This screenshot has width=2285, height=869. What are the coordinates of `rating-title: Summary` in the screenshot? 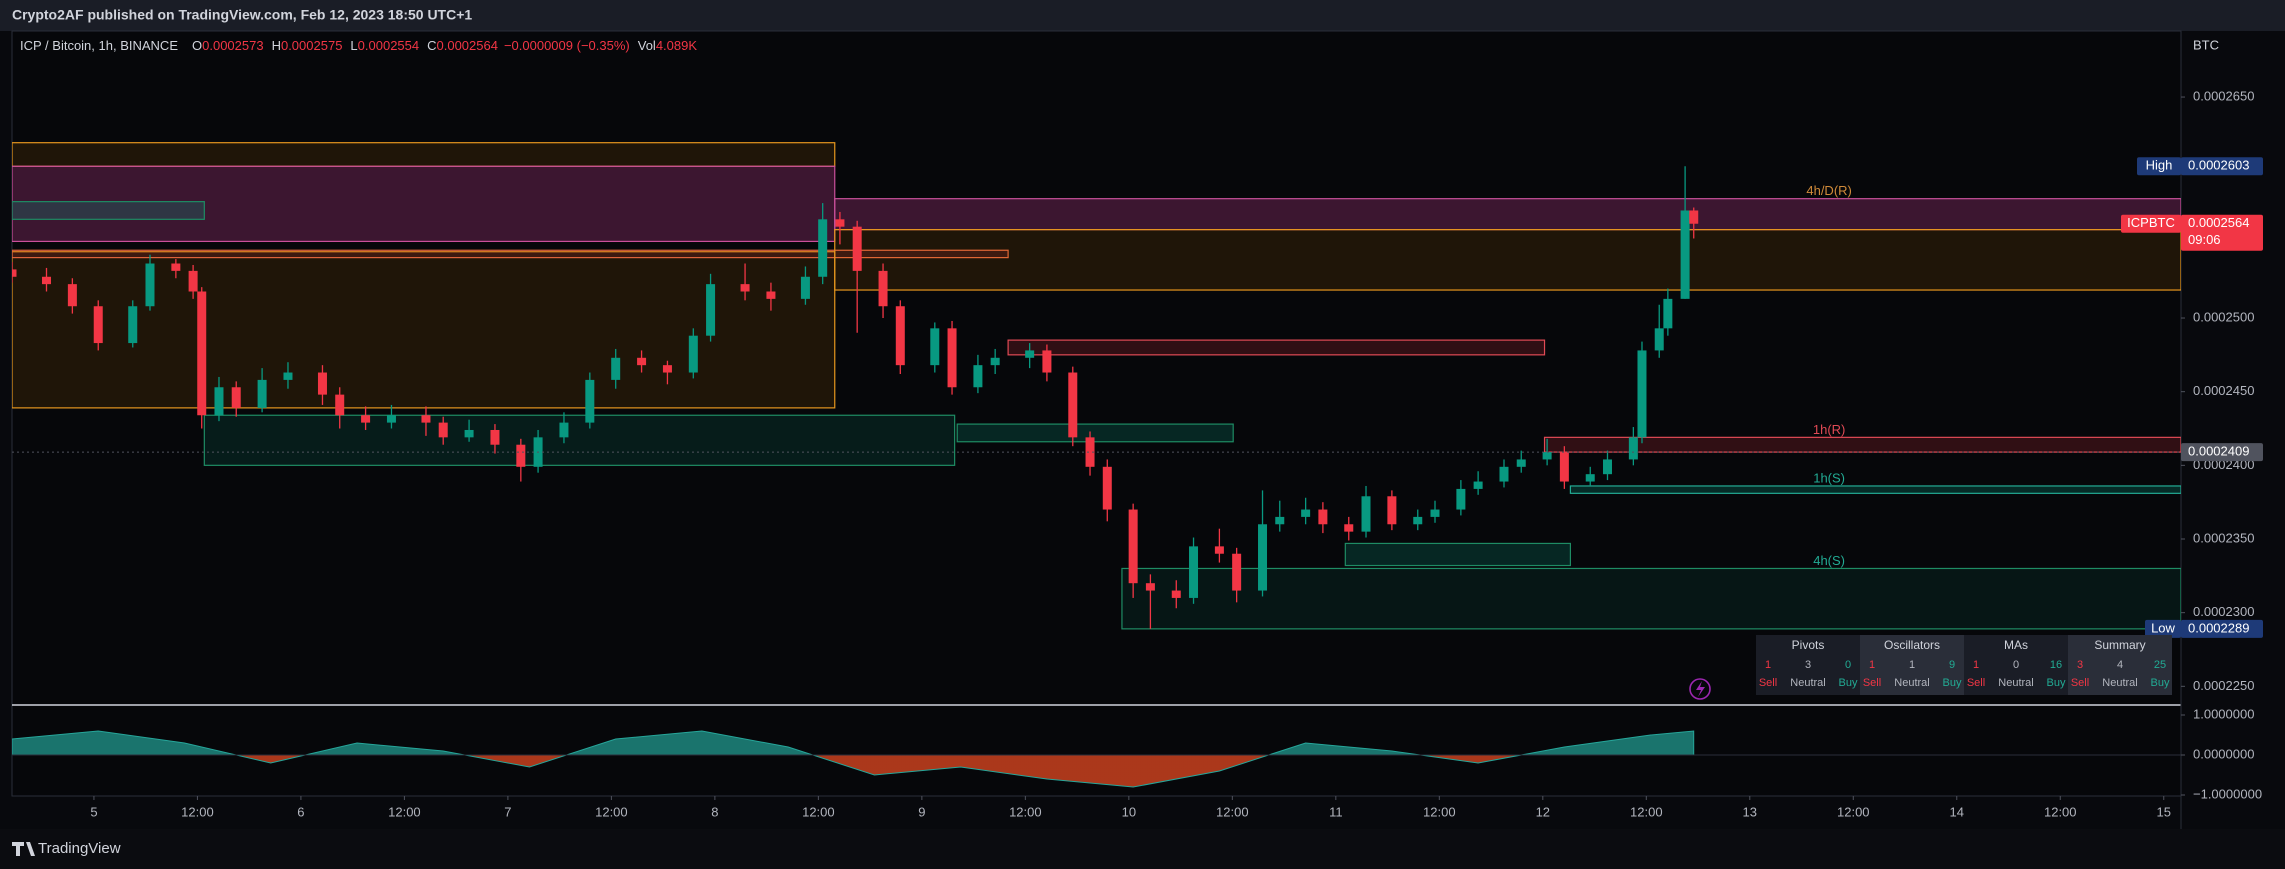 It's located at (2119, 645).